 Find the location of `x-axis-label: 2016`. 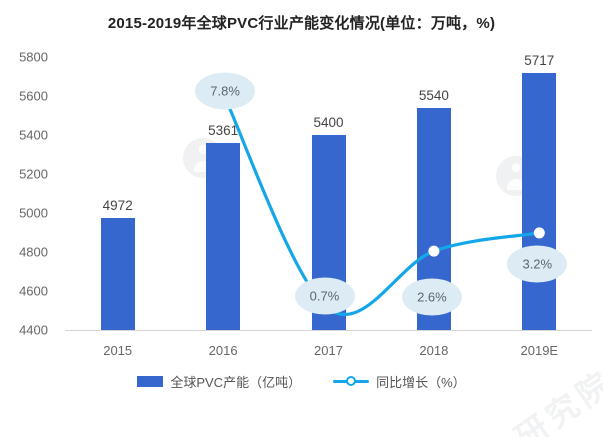

x-axis-label: 2016 is located at coordinates (223, 350).